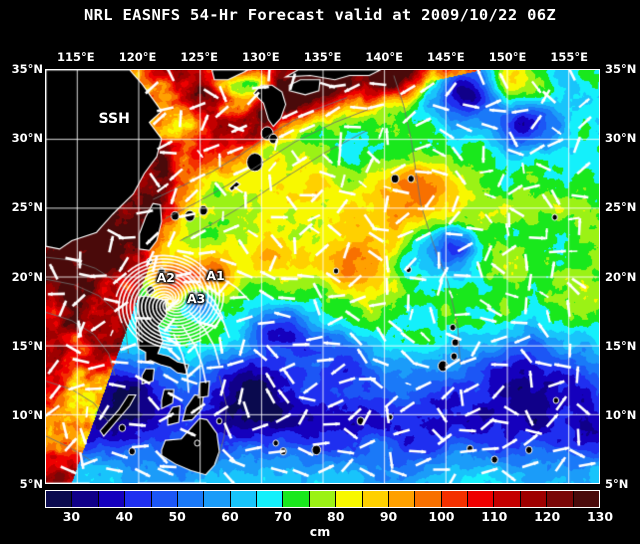  I want to click on lon-tick-130E: 130°E, so click(261, 57).